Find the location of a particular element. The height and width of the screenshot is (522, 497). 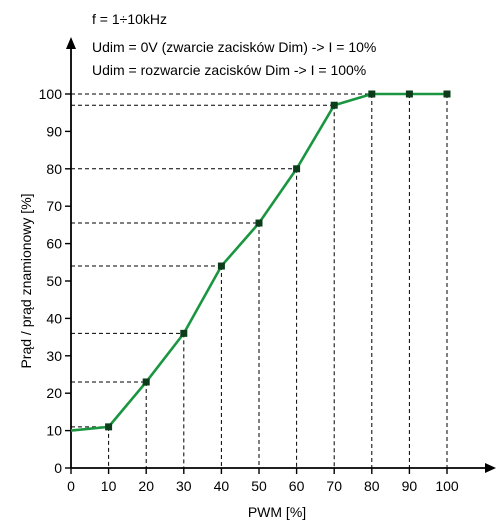

y-axis-title: Prąd / prąd znamionowy [%] is located at coordinates (26, 280).